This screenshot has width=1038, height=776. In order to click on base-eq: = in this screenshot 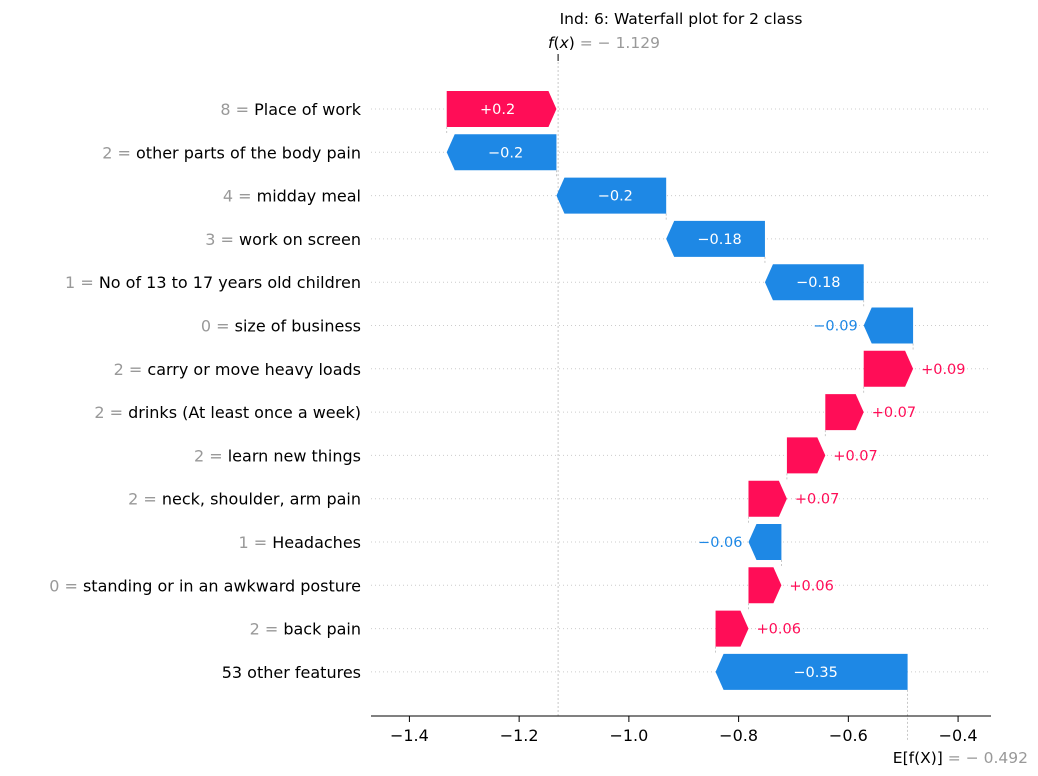, I will do `click(954, 758)`.